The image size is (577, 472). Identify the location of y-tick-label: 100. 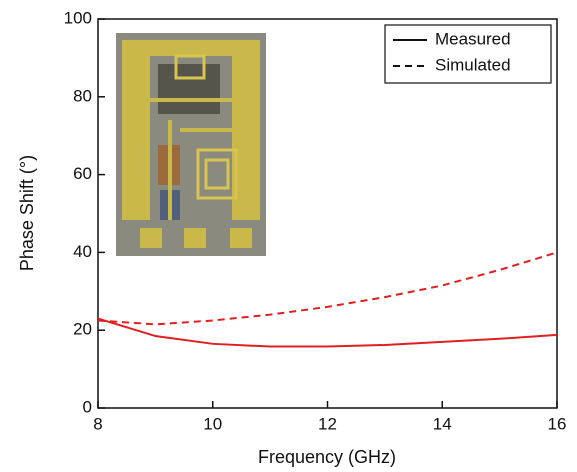
(78, 17).